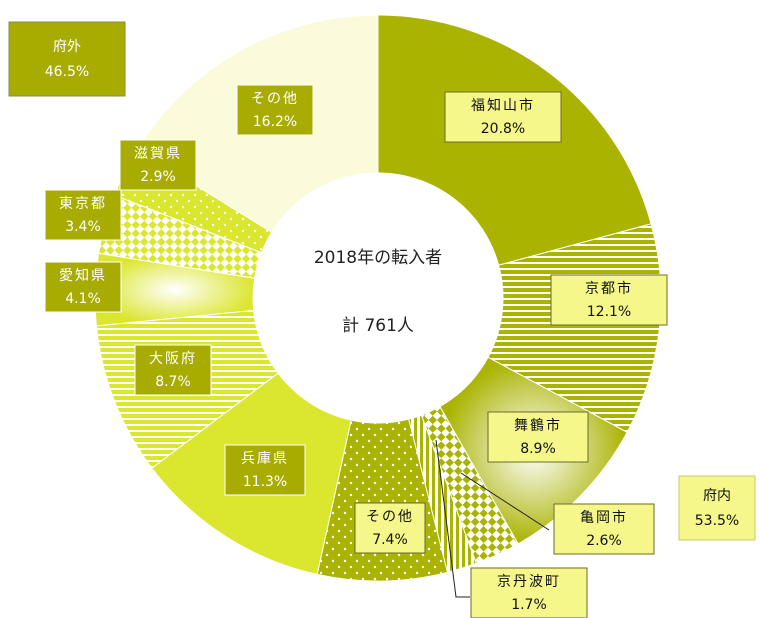 This screenshot has height=618, width=760. What do you see at coordinates (265, 482) in the screenshot?
I see `value-label: 11.3%` at bounding box center [265, 482].